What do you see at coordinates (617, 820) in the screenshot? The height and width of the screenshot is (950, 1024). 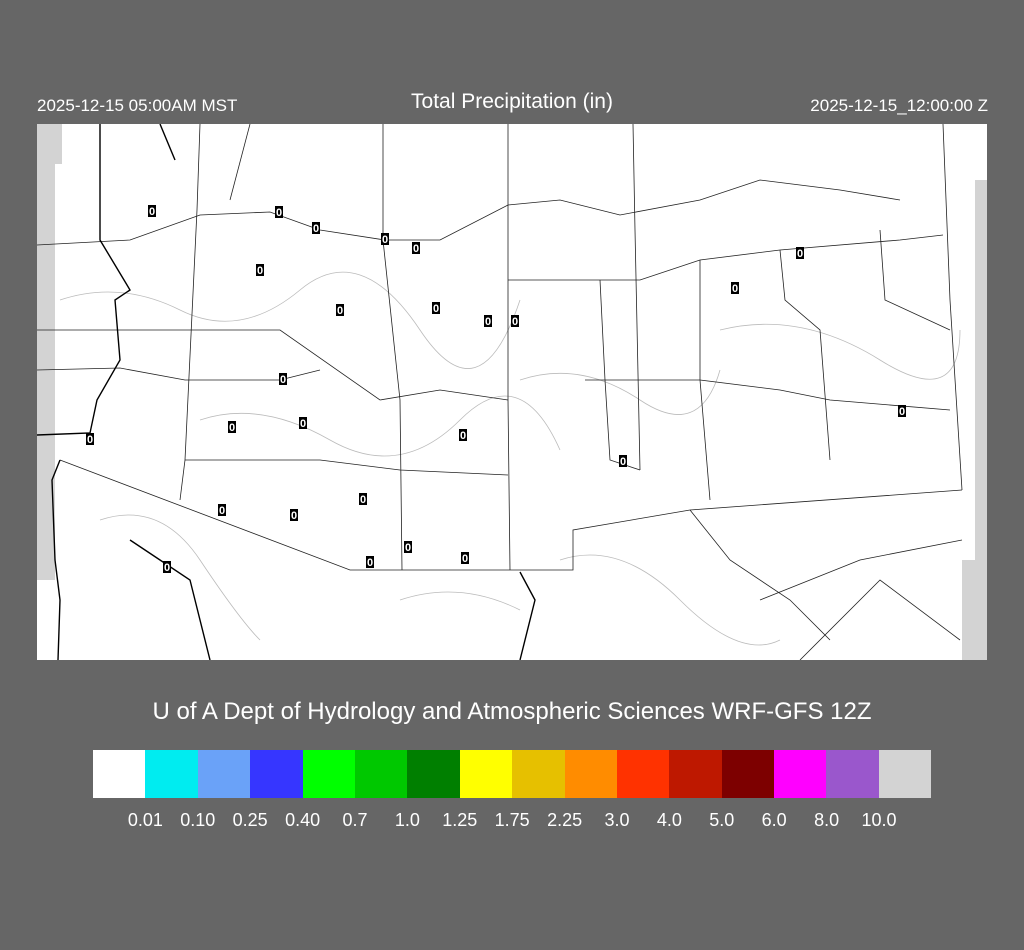 I see `colorbar-label: 3.0` at bounding box center [617, 820].